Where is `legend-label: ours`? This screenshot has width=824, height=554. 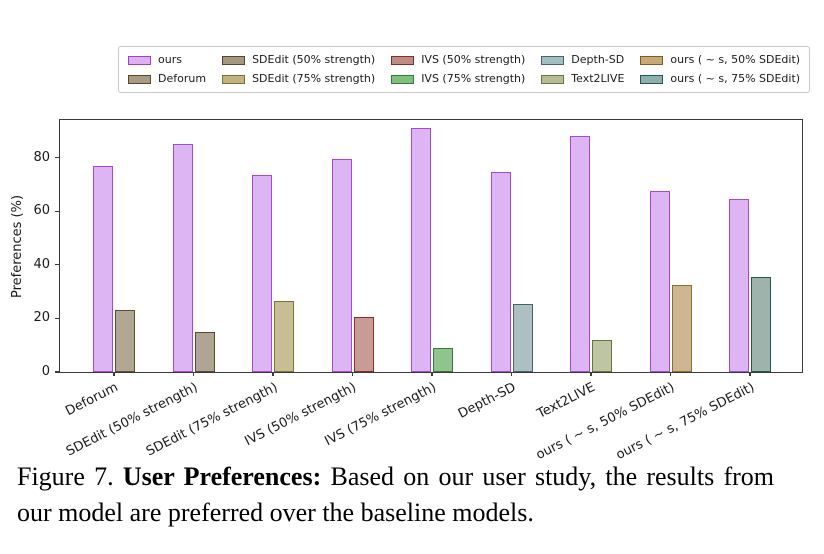 legend-label: ours is located at coordinates (170, 59).